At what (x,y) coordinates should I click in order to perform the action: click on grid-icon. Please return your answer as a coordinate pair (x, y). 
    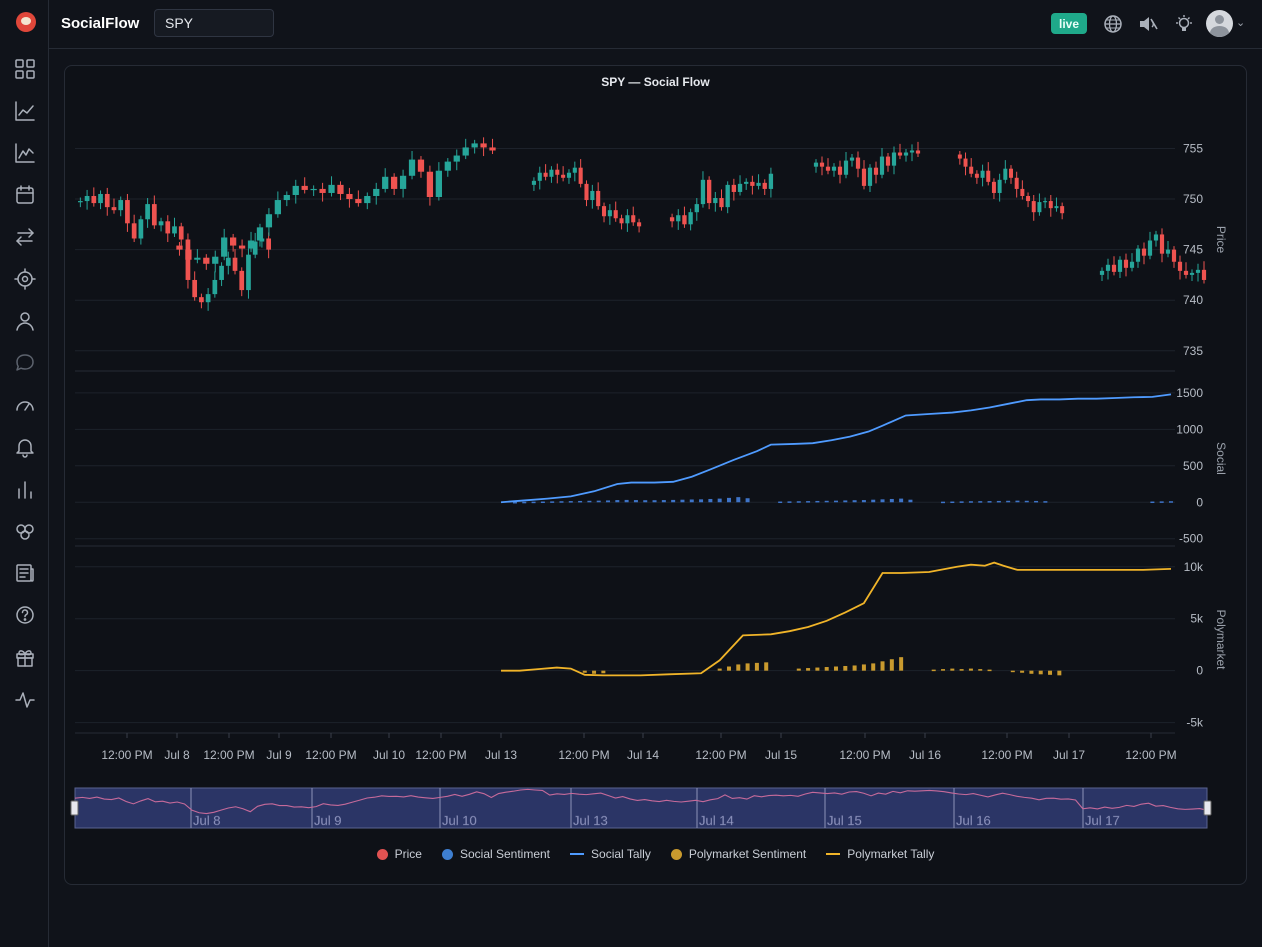
    Looking at the image, I should click on (25, 69).